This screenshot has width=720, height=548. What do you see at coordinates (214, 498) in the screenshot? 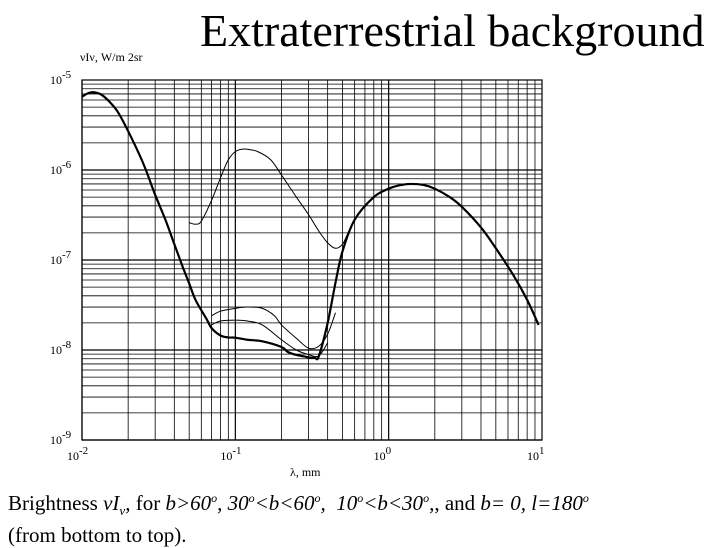
I see `caption-deg1: o` at bounding box center [214, 498].